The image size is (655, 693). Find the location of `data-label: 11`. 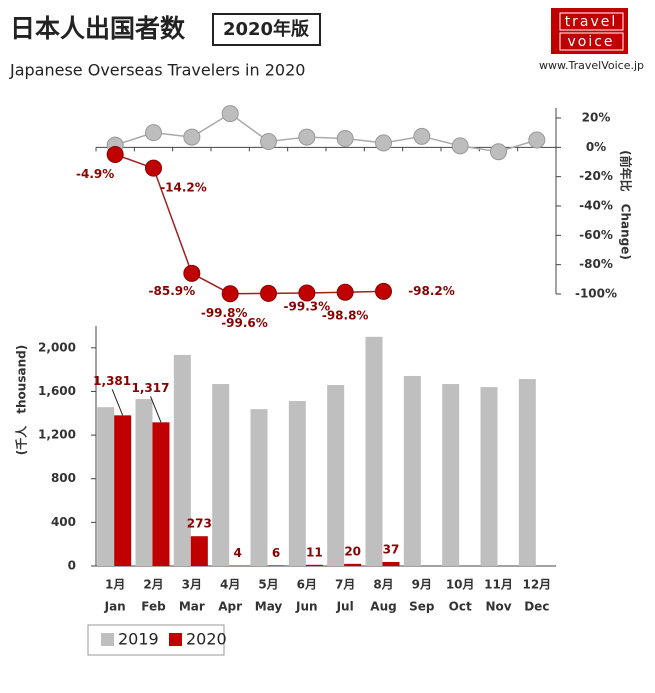

data-label: 11 is located at coordinates (314, 552).